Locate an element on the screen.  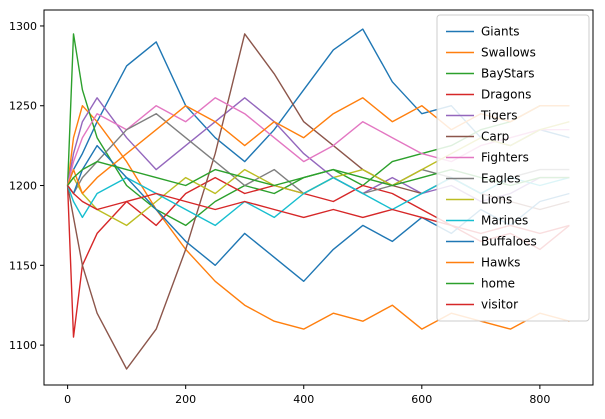
y-tick-label: 1150 is located at coordinates (23, 265).